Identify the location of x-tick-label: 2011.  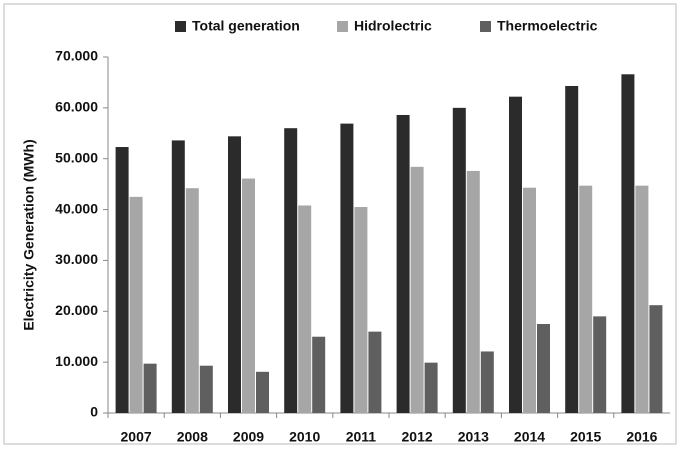
(361, 437).